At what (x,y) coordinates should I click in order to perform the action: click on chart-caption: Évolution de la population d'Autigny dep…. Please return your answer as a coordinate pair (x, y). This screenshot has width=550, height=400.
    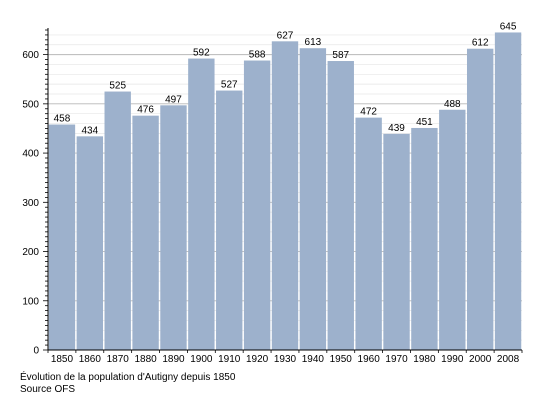
    Looking at the image, I should click on (128, 377).